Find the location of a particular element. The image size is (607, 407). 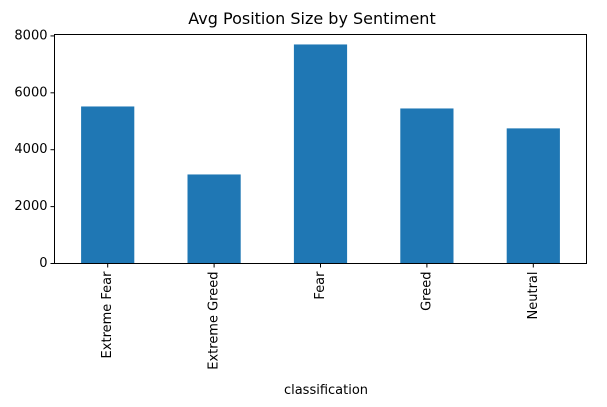

y-axis: 0 2000 4000 6000 8000 is located at coordinates (34, 149).